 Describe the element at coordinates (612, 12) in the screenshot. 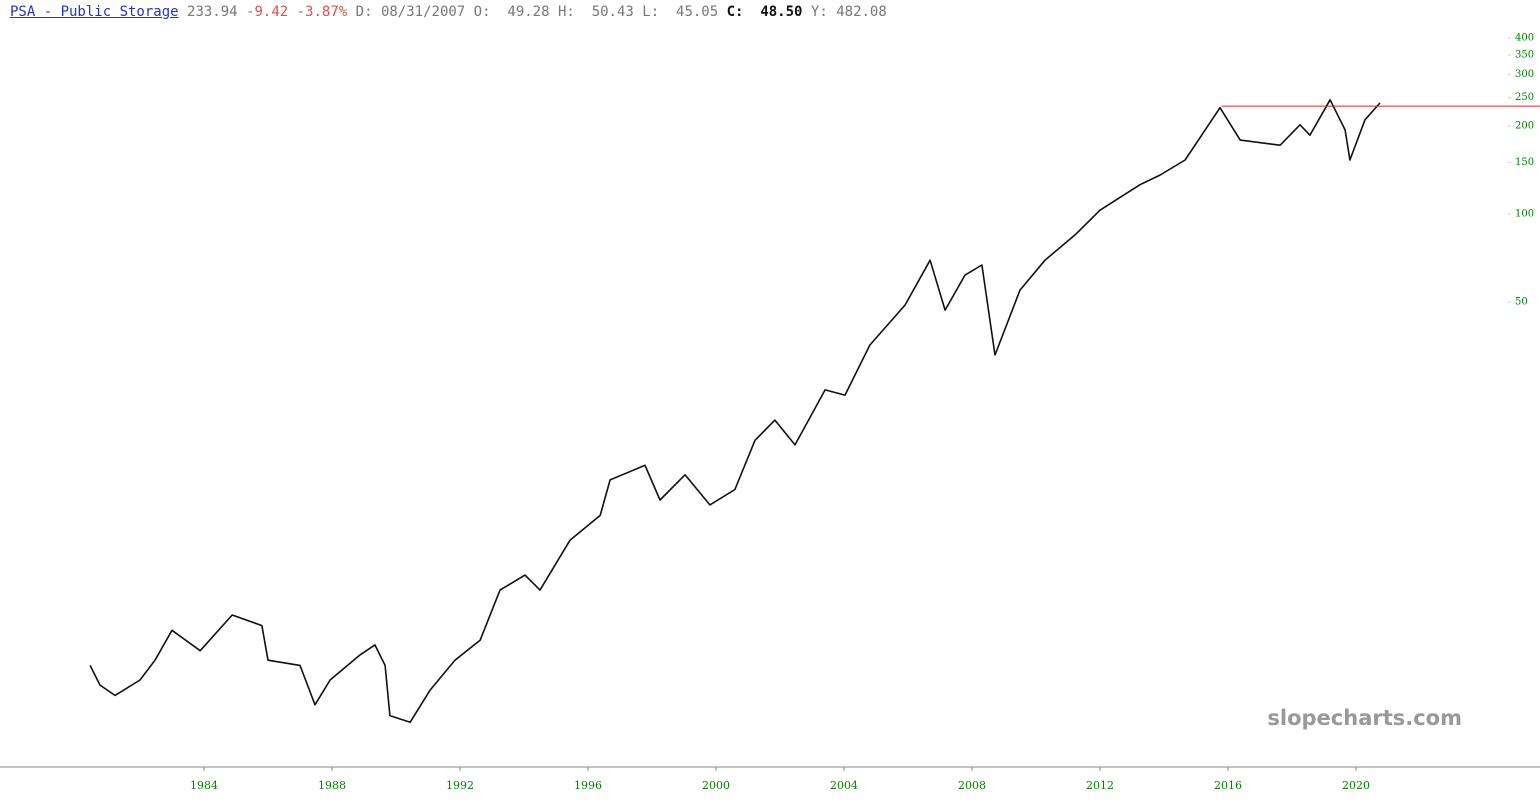

I see `high: 50.43` at that location.